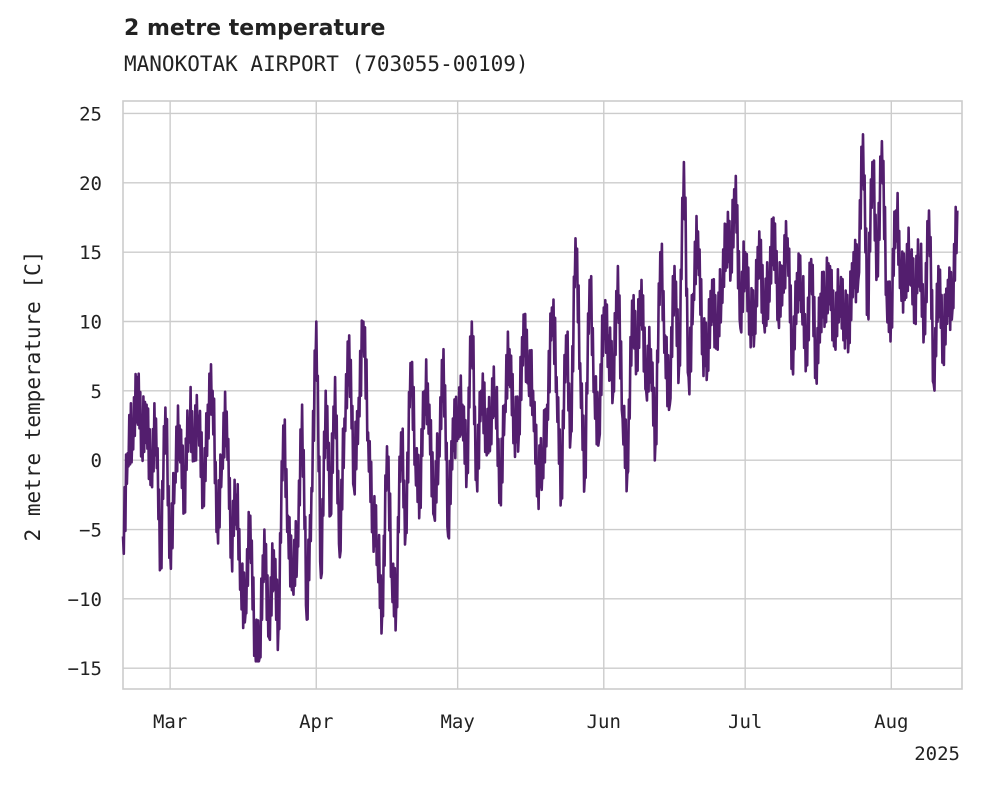 Image resolution: width=981 pixels, height=785 pixels. Describe the element at coordinates (85, 391) in the screenshot. I see `y-axis-ticks: −15 −10 −5 0 5 10 15 20 25` at that location.